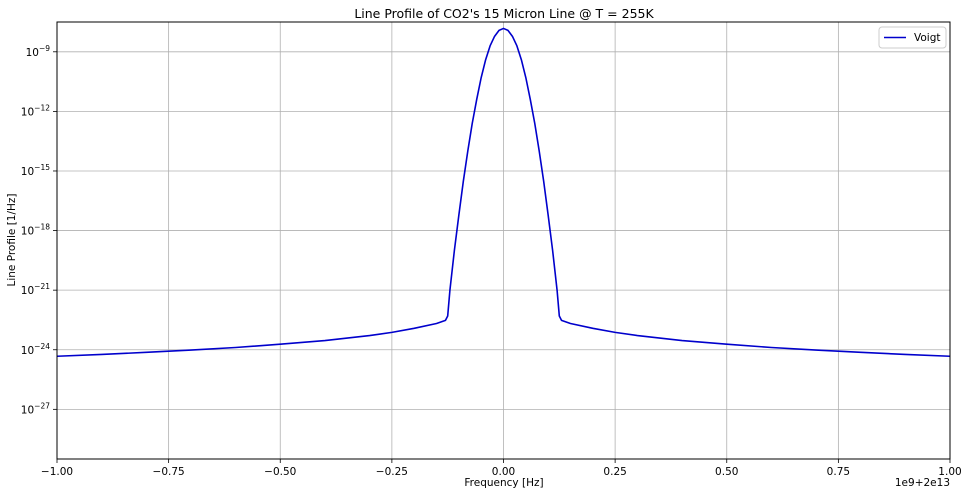 Image resolution: width=968 pixels, height=496 pixels. I want to click on y-tick-label: 10−15, so click(35, 170).